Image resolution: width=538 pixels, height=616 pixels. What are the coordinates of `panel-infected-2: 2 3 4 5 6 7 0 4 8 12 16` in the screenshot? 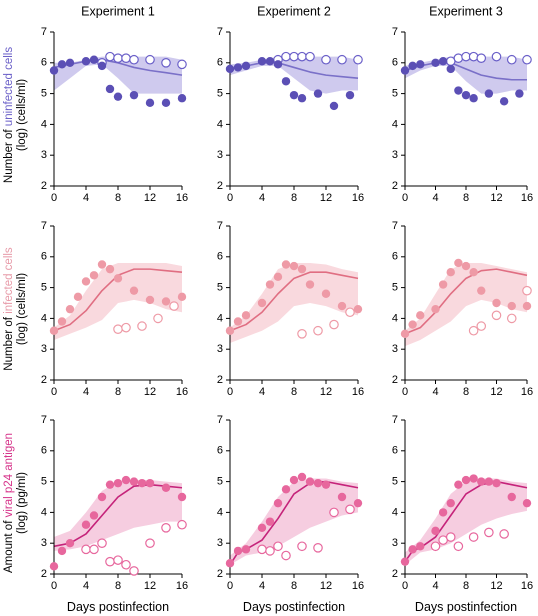 It's located at (290, 309).